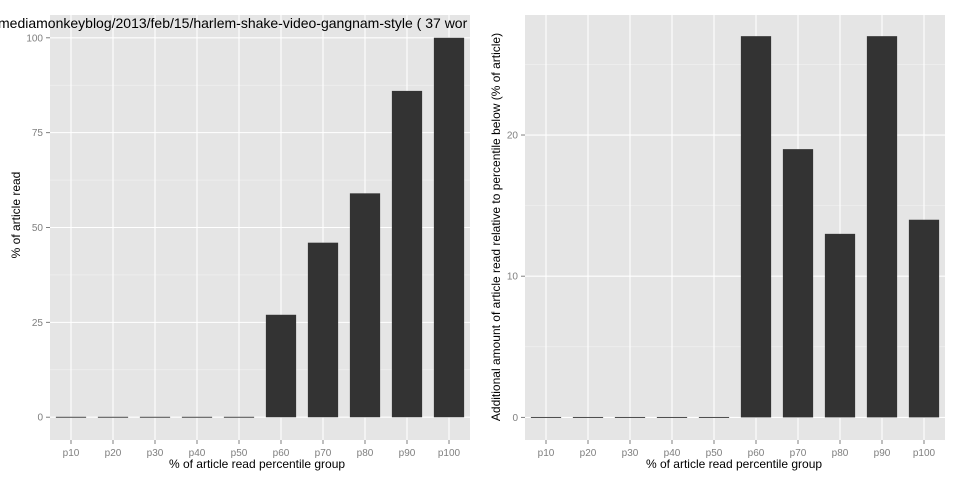 Image resolution: width=960 pixels, height=480 pixels. What do you see at coordinates (513, 277) in the screenshot?
I see `y-tick-label: 10` at bounding box center [513, 277].